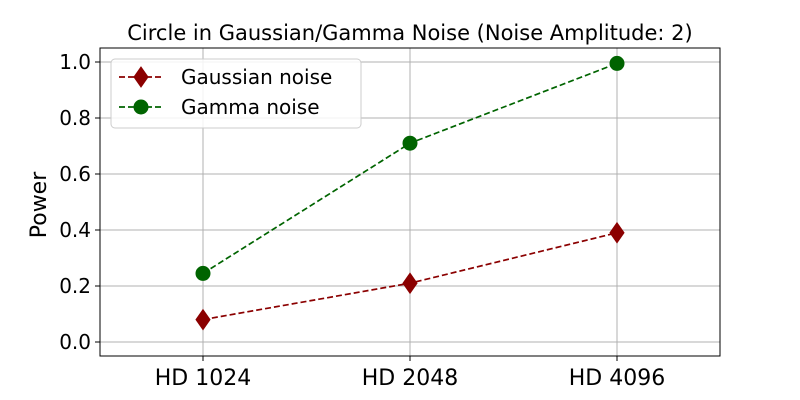 Image resolution: width=800 pixels, height=400 pixels. I want to click on legend-box, so click(236, 93).